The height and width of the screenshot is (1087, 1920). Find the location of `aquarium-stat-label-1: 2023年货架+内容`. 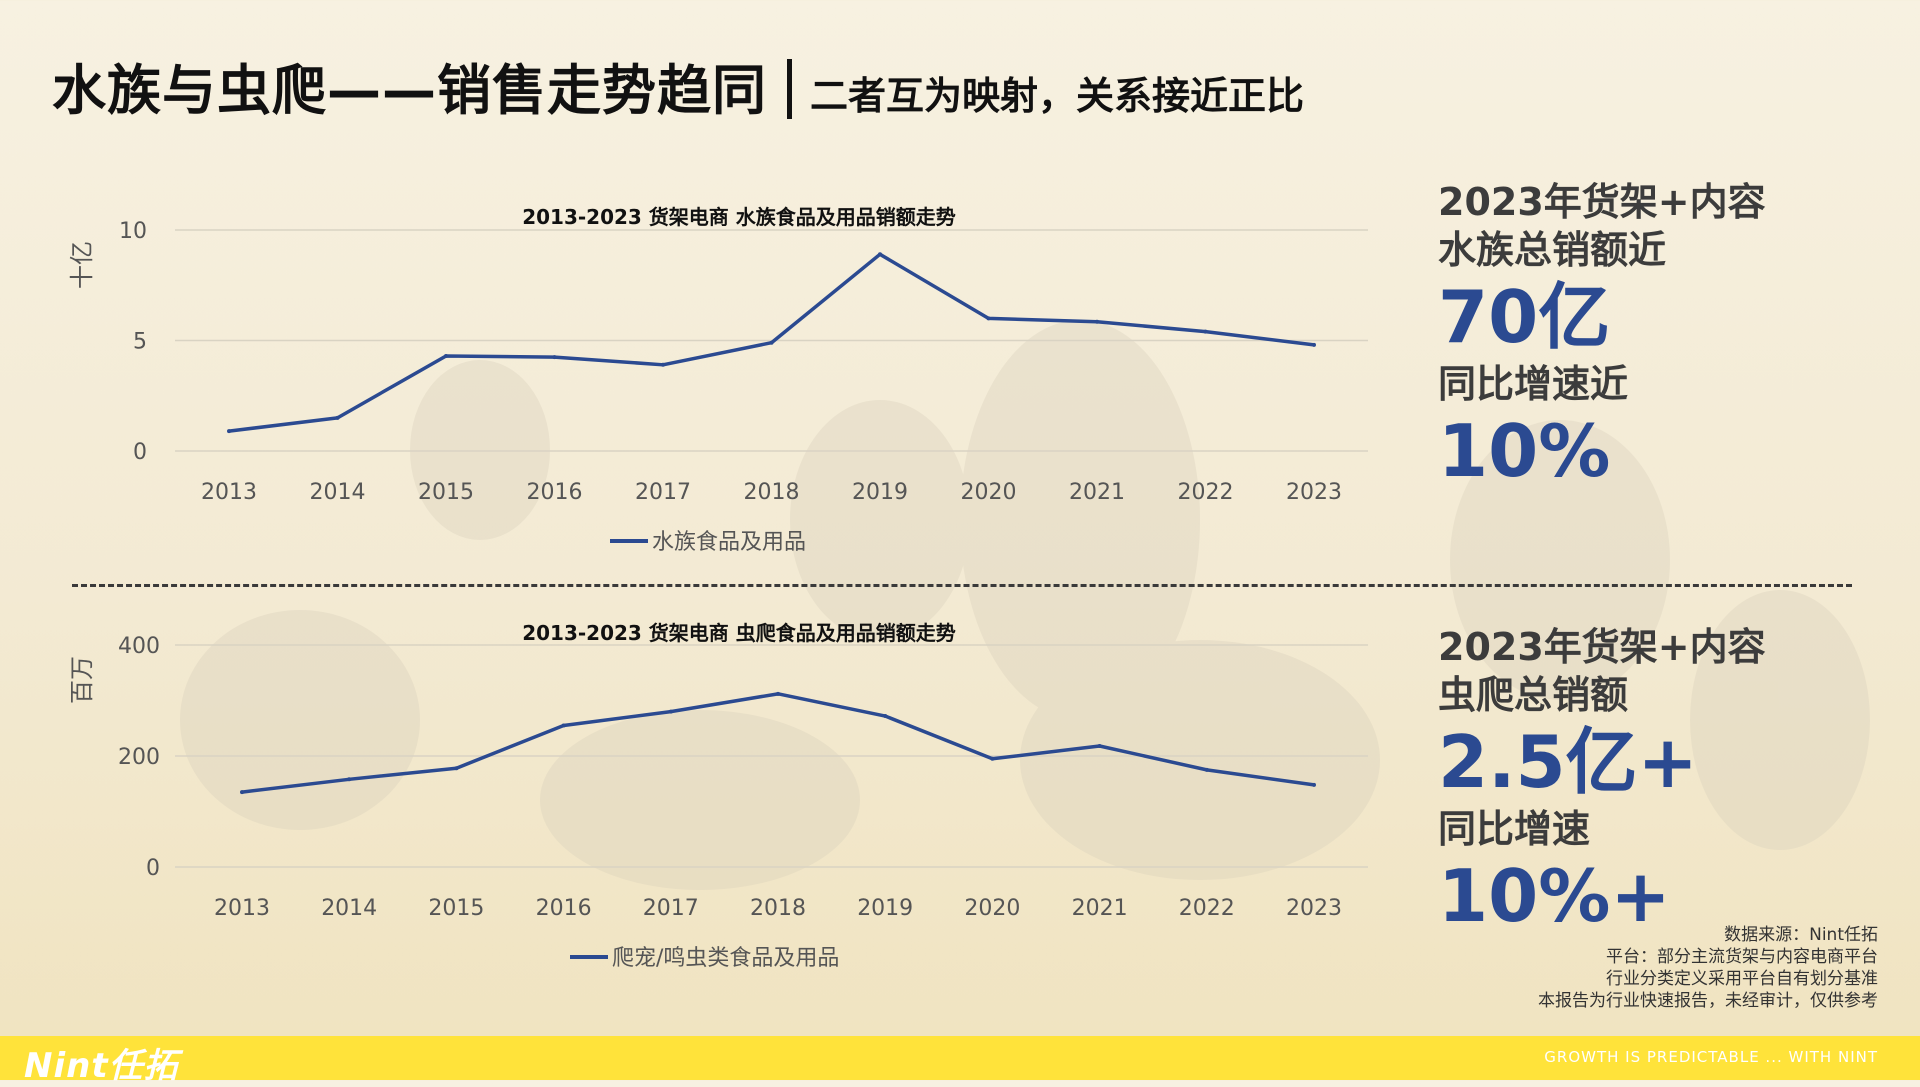

aquarium-stat-label-1: 2023年货架+内容 is located at coordinates (1602, 202).